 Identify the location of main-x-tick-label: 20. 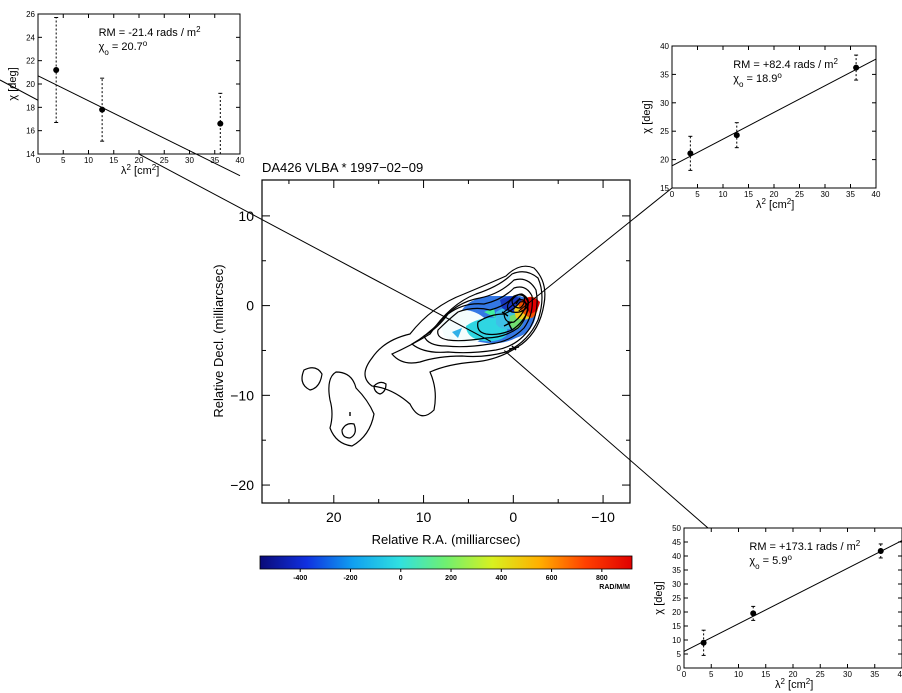
(334, 517).